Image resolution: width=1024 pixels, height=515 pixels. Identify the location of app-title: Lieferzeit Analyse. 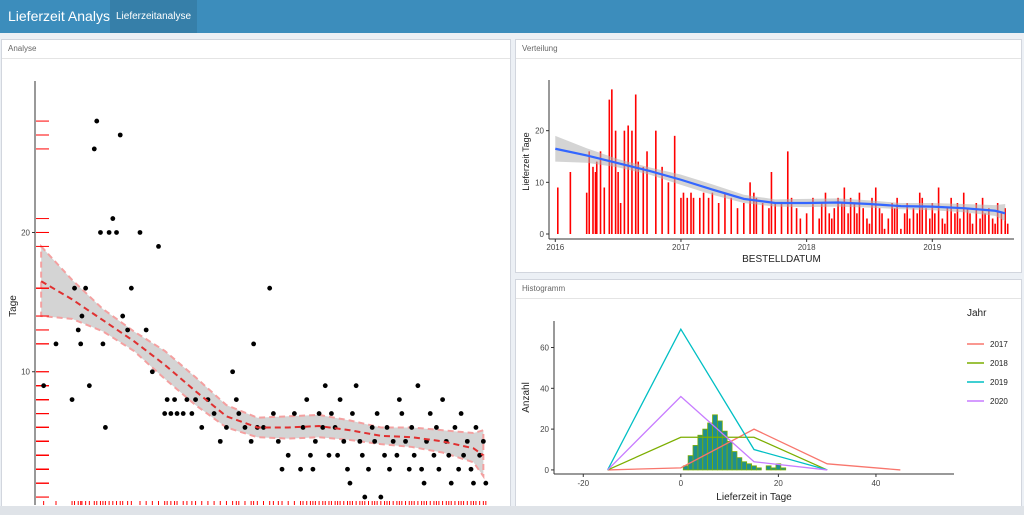
(63, 16).